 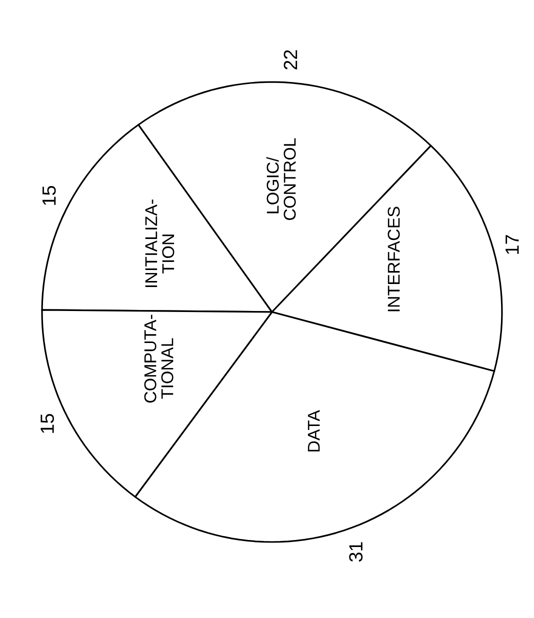 What do you see at coordinates (394, 259) in the screenshot?
I see `slice-label: INTERFACES` at bounding box center [394, 259].